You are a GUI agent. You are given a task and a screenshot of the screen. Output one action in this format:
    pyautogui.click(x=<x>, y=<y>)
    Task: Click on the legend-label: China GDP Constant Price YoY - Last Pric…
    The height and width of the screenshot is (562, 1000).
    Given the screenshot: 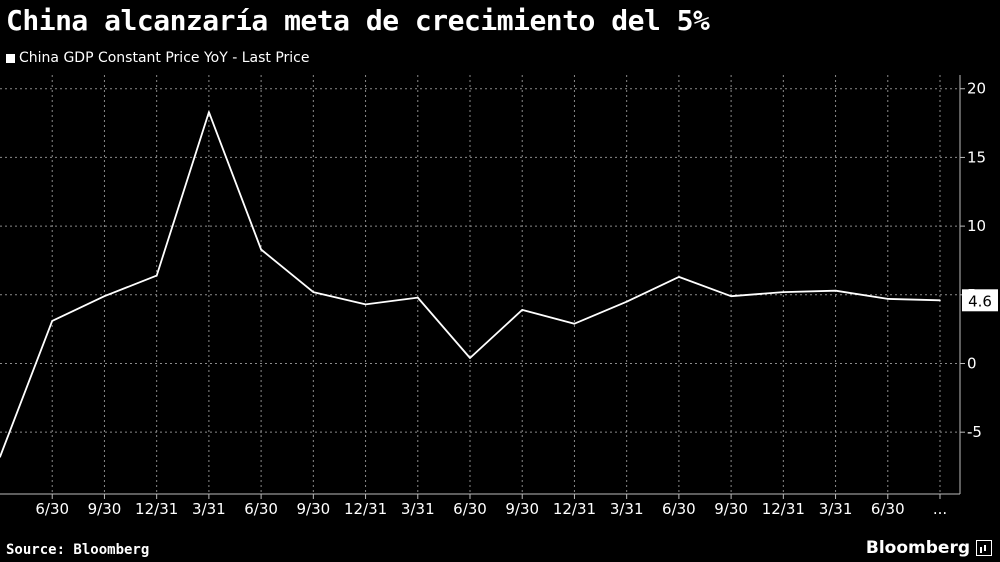 What is the action you would take?
    pyautogui.click(x=164, y=58)
    